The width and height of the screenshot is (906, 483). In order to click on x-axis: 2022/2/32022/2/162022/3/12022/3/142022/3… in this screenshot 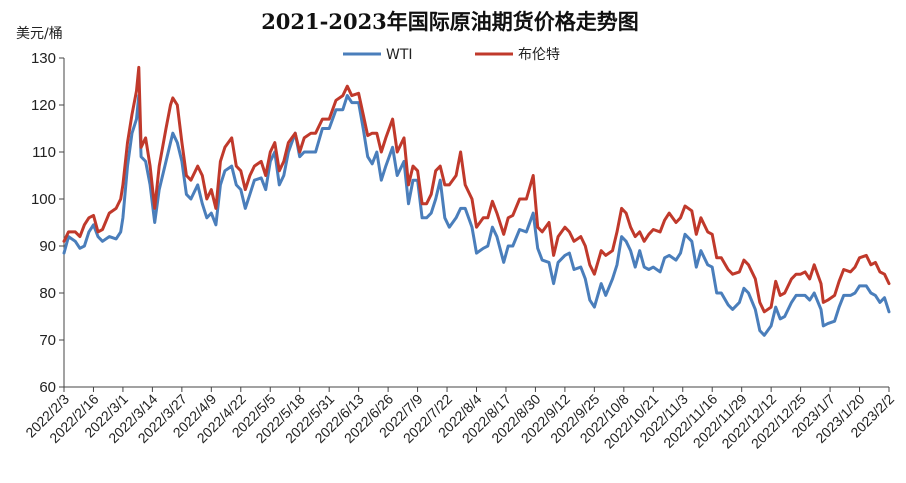, I will do `click(459, 419)`.